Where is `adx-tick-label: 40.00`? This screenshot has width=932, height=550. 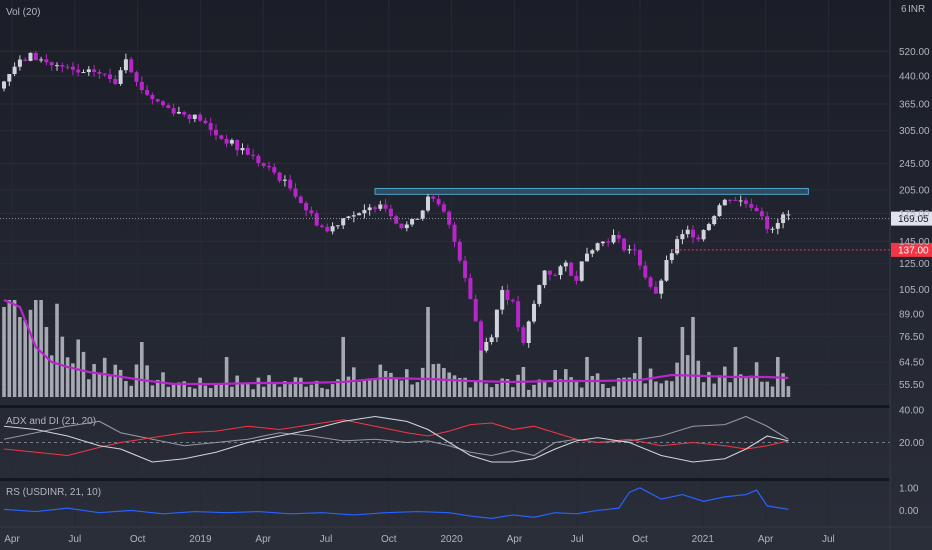 adx-tick-label: 40.00 is located at coordinates (911, 411).